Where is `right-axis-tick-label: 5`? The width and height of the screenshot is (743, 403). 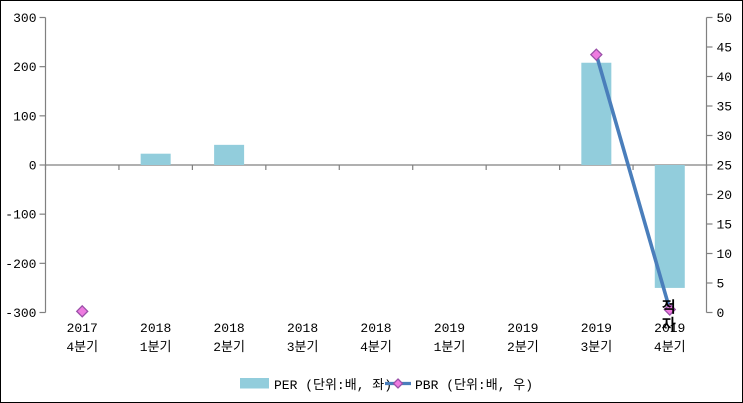
right-axis-tick-label: 5 is located at coordinates (721, 284).